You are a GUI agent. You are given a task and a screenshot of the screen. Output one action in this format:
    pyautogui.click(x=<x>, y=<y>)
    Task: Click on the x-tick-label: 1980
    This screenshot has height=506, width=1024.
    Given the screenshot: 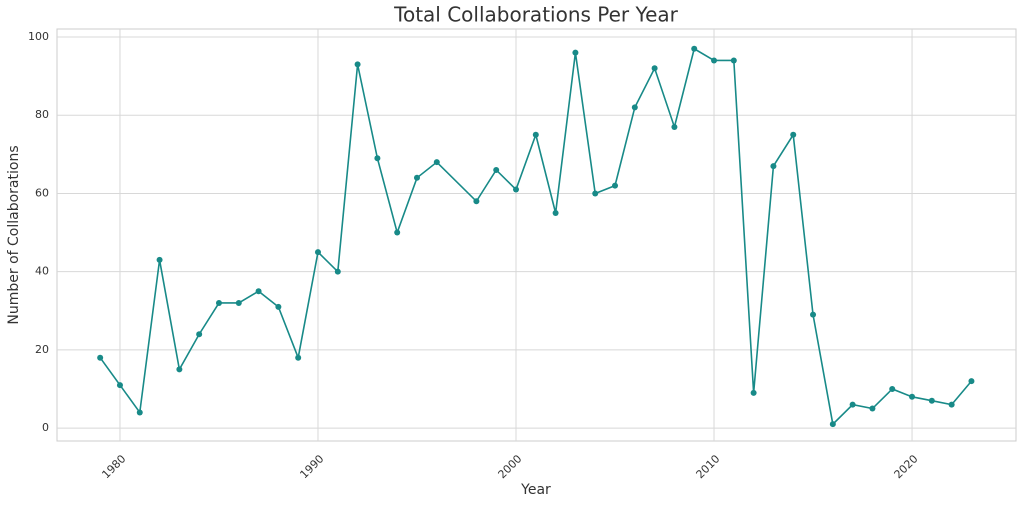 What is the action you would take?
    pyautogui.click(x=113, y=466)
    